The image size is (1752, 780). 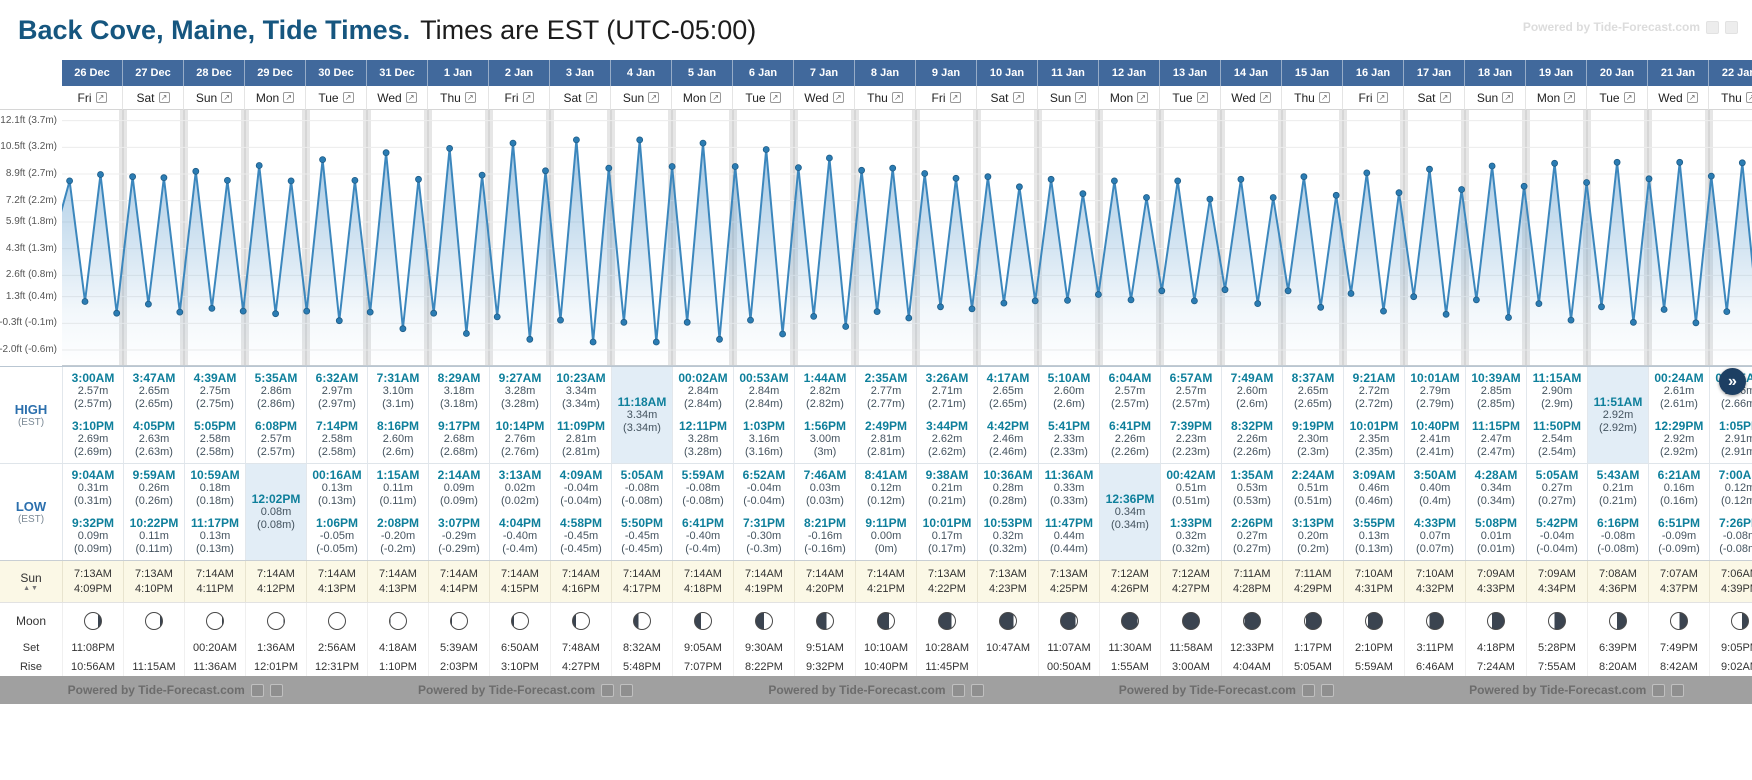 I want to click on tide-time: 5:05AM, so click(x=642, y=474).